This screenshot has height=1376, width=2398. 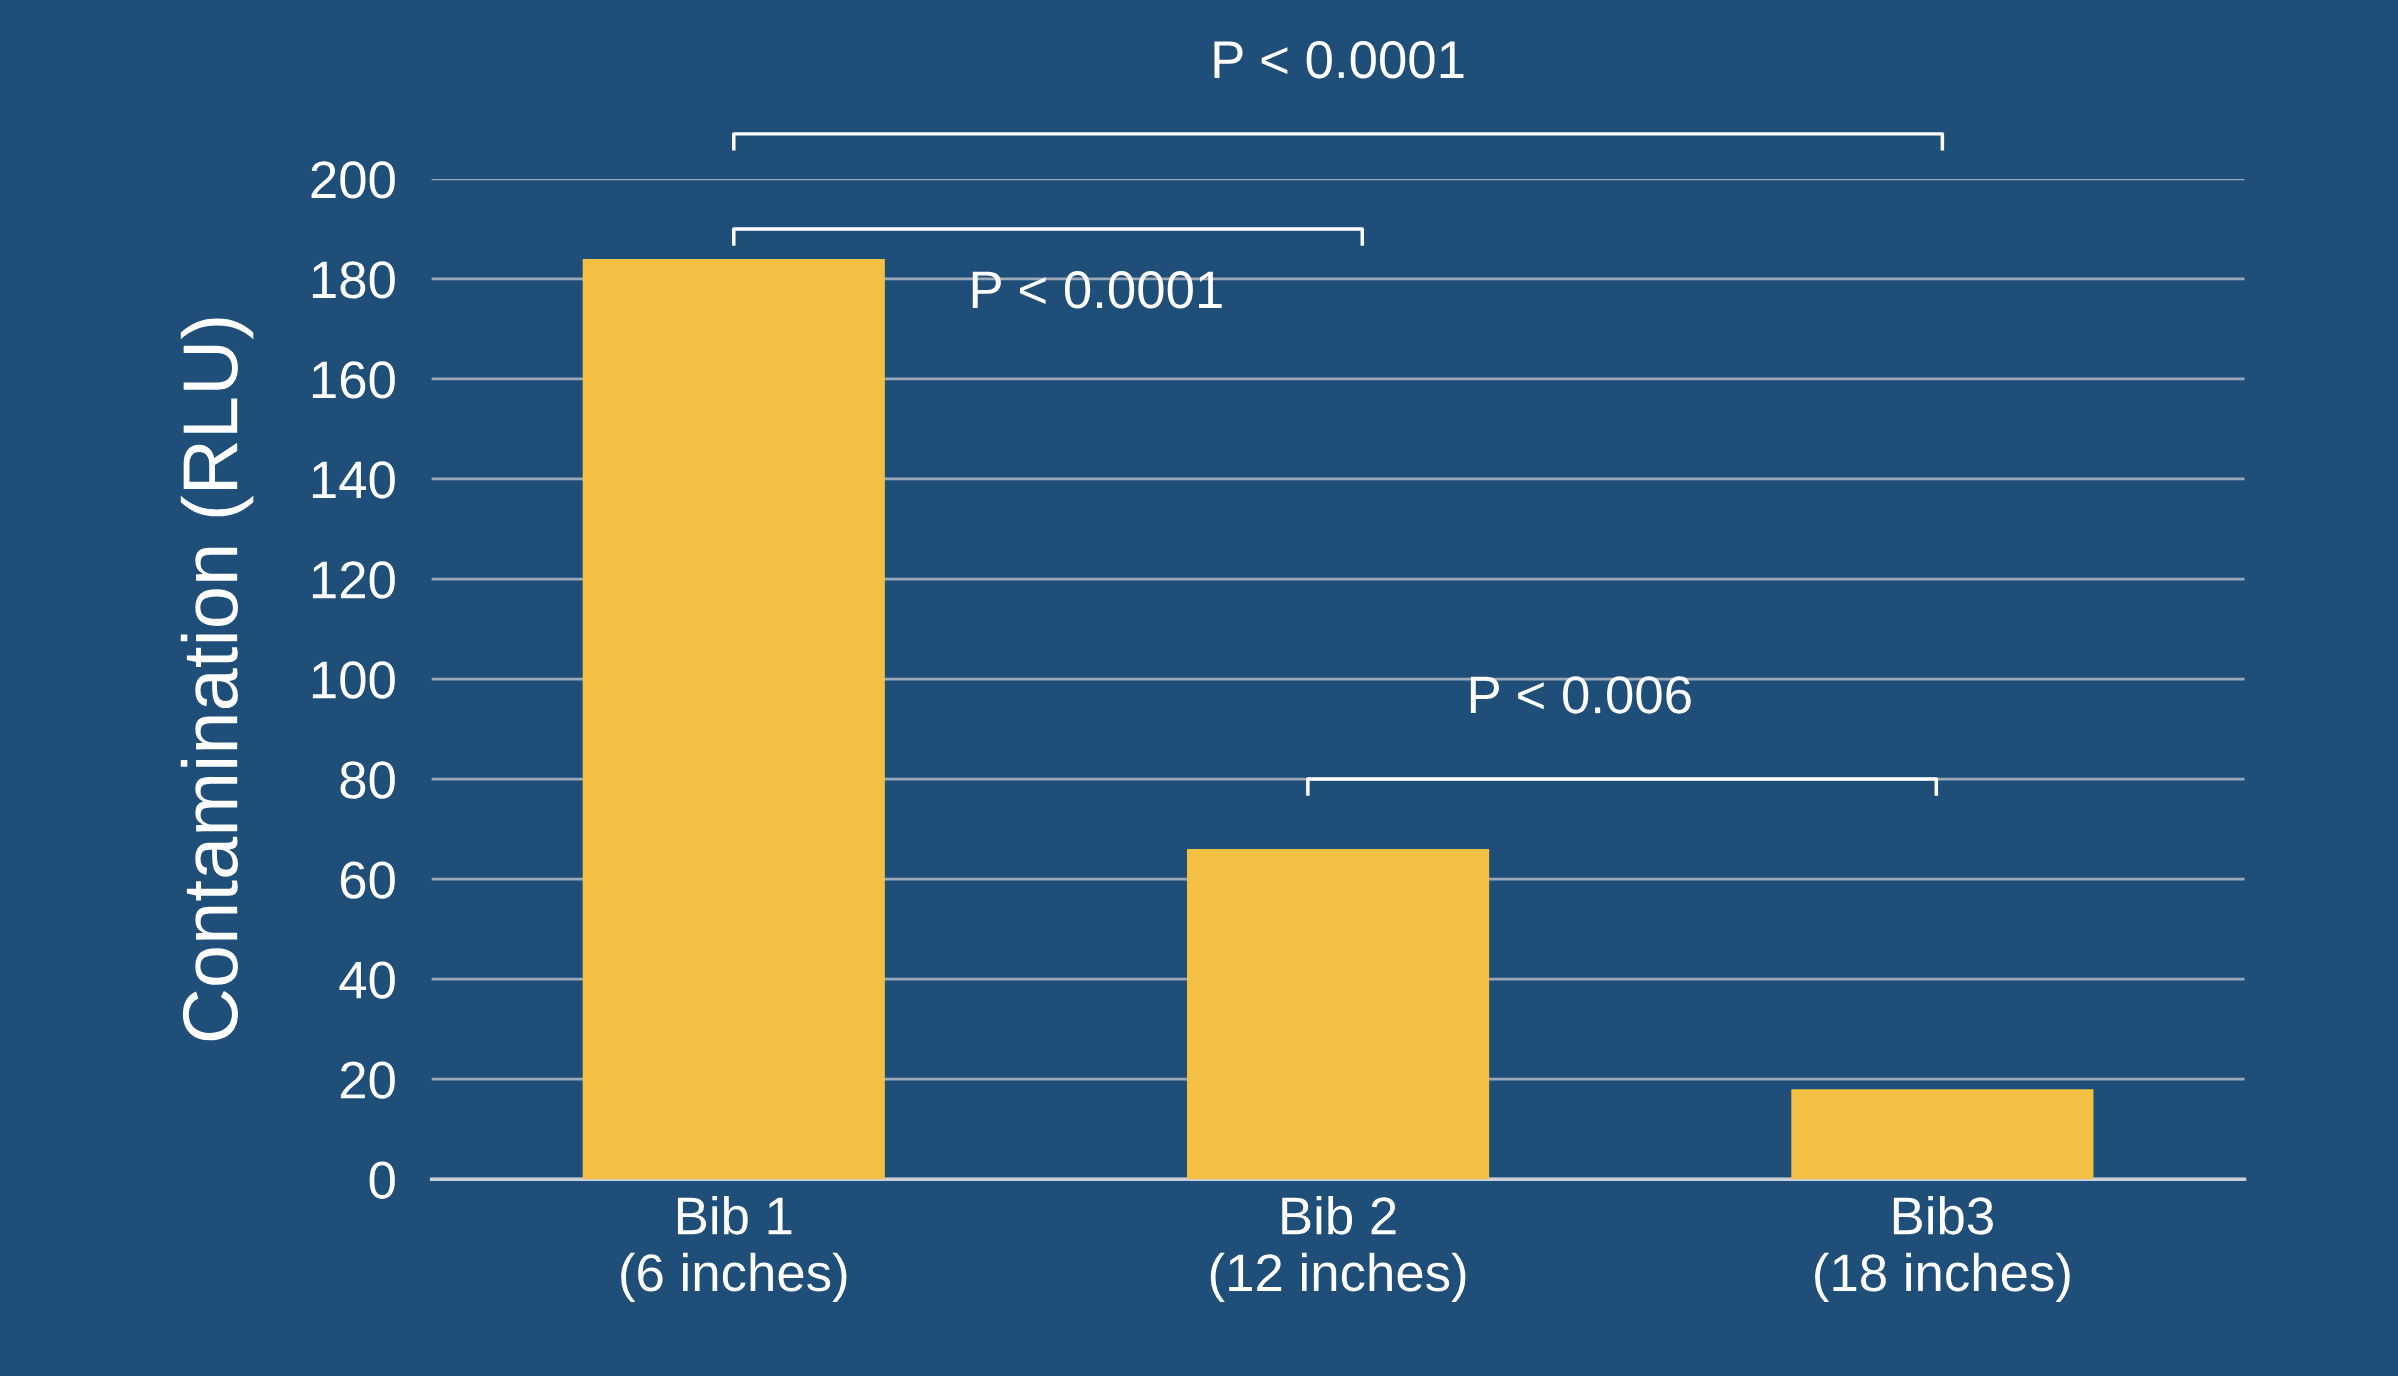 What do you see at coordinates (367, 980) in the screenshot?
I see `y-tick-label: 40` at bounding box center [367, 980].